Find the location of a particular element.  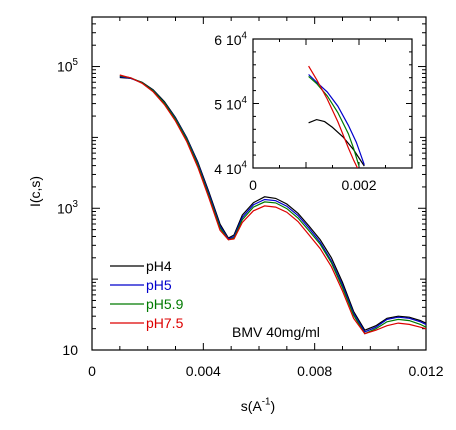

x-tick-label: 0.004 is located at coordinates (203, 371).